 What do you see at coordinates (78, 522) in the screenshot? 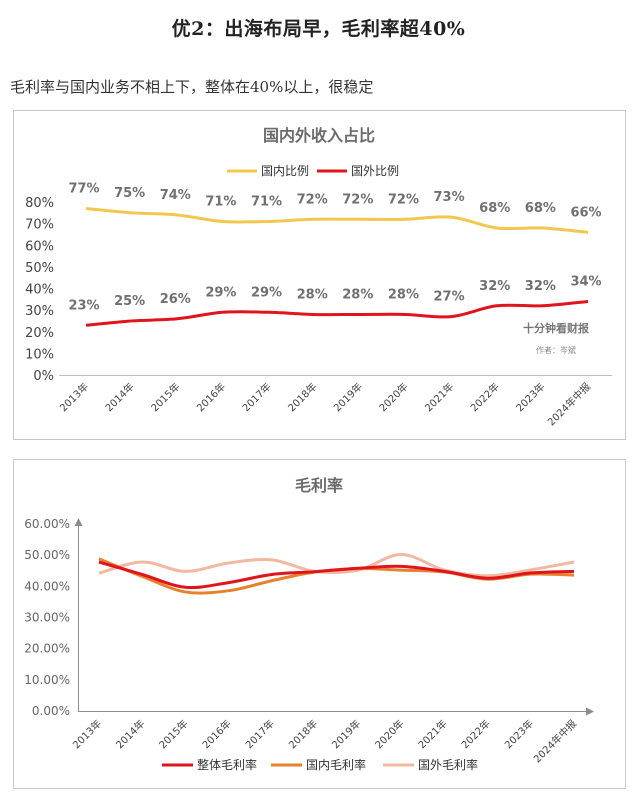
I see `y-axis-arrow` at bounding box center [78, 522].